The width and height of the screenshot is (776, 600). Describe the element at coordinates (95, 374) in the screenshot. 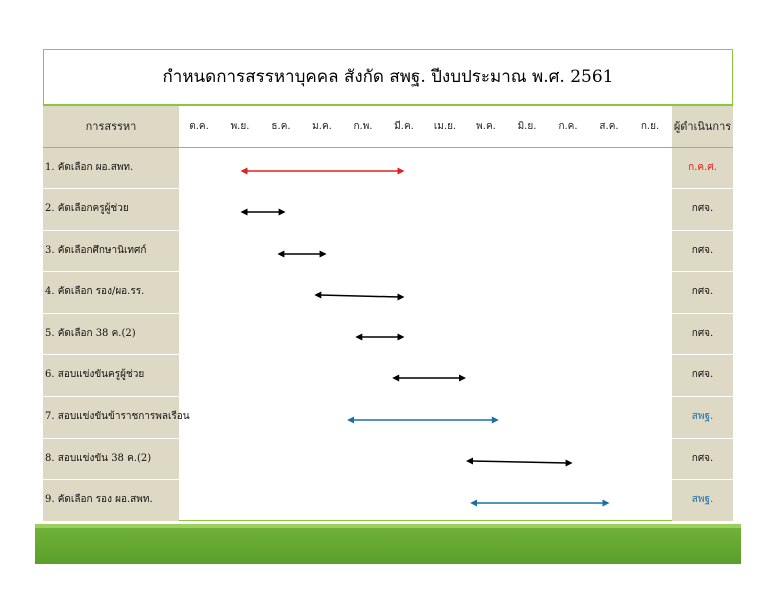

I see `task-label: 6. สอบแข่งขันครูผู้ช่วย` at that location.